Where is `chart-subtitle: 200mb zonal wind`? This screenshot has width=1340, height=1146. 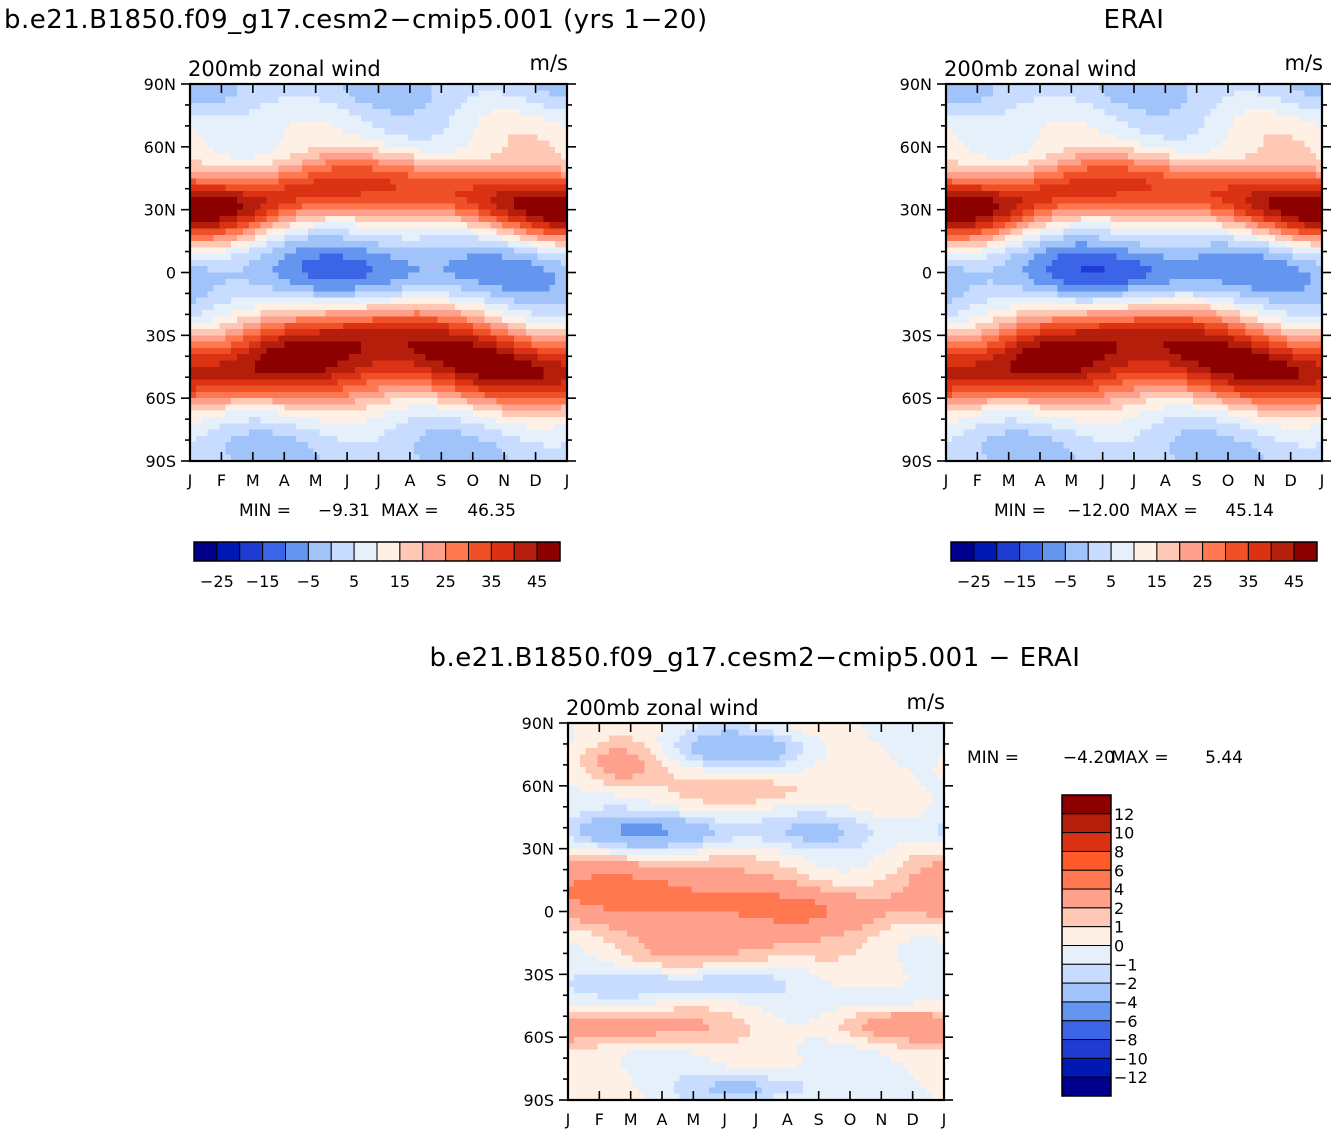 chart-subtitle: 200mb zonal wind is located at coordinates (284, 69).